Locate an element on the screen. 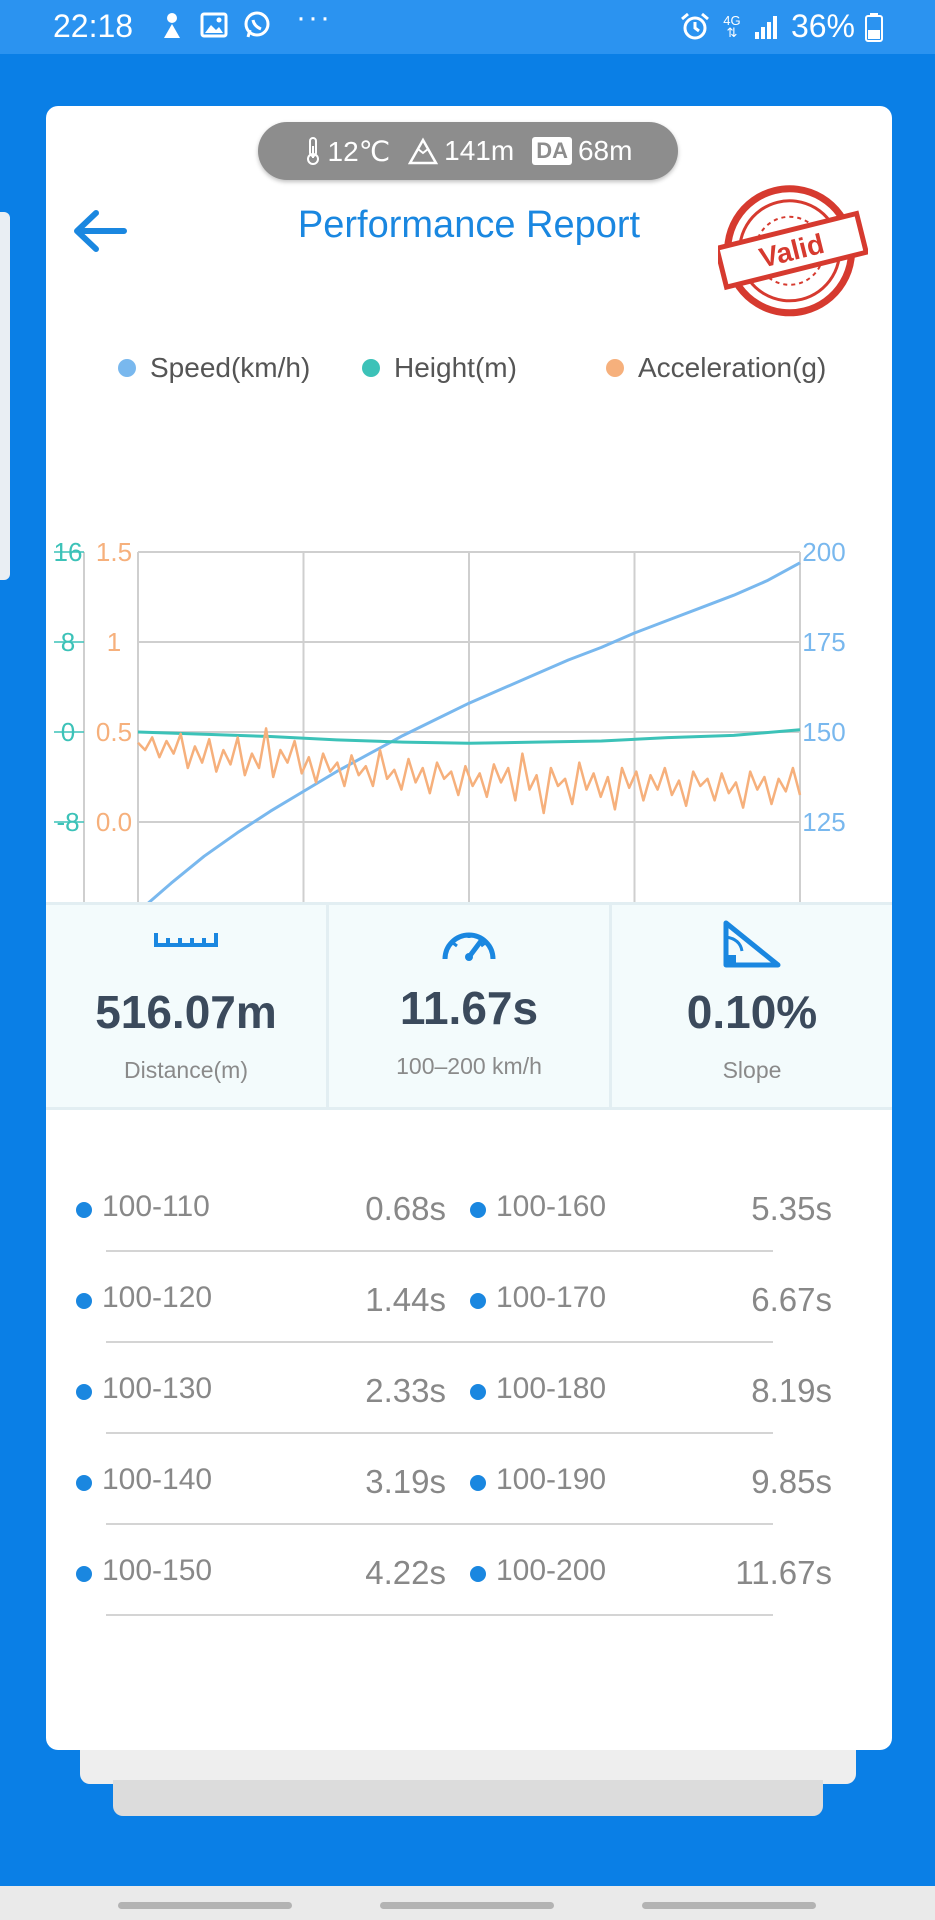  split-item: 100-130 2.33s is located at coordinates (261, 1392).